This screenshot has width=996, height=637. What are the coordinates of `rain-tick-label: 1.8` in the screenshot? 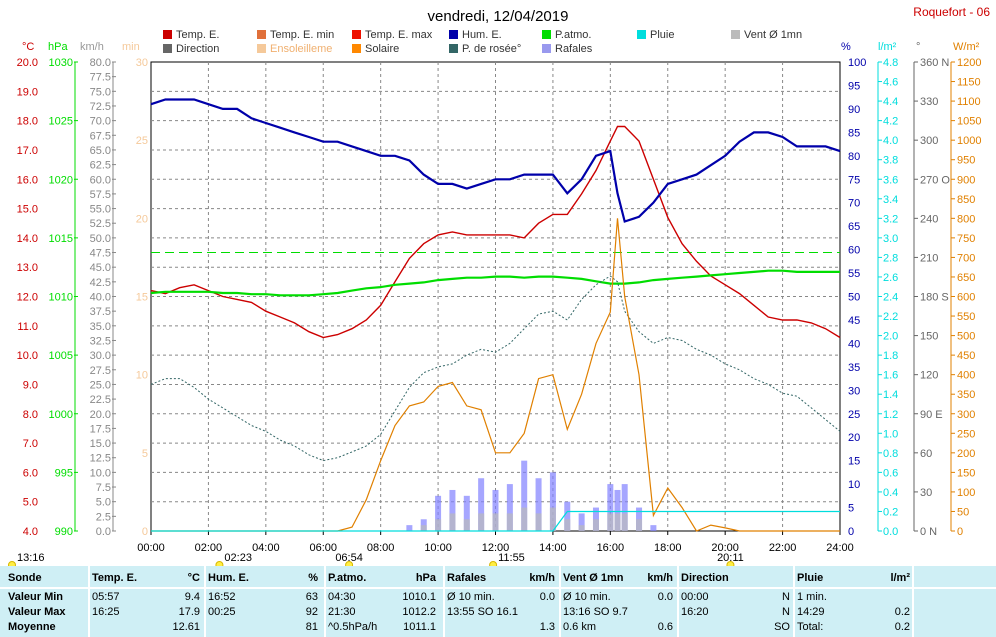 It's located at (890, 356).